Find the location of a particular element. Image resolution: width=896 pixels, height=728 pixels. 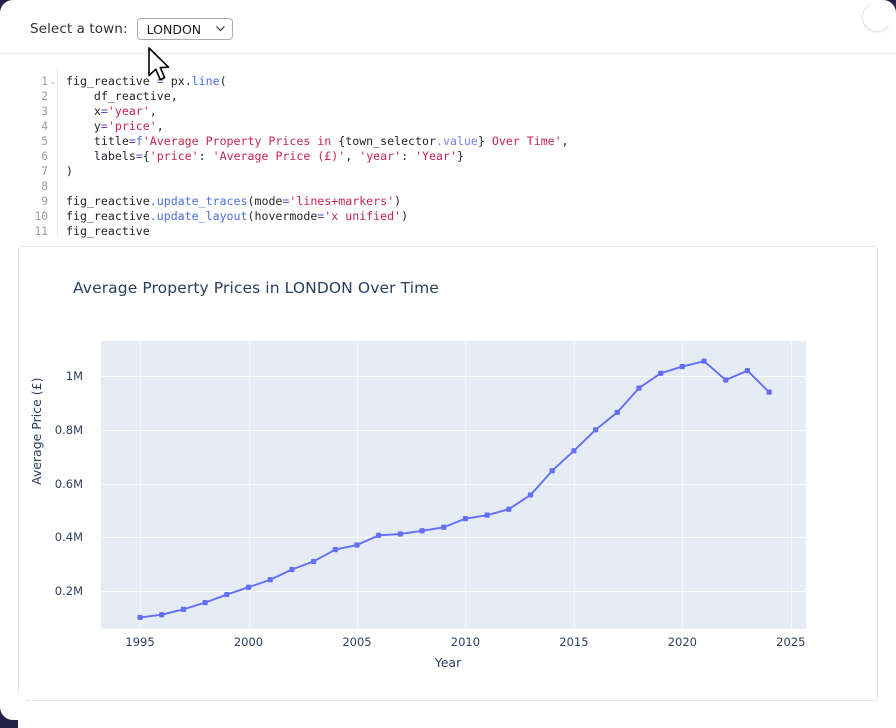

window-frame-corner-top-right is located at coordinates (883, 13).